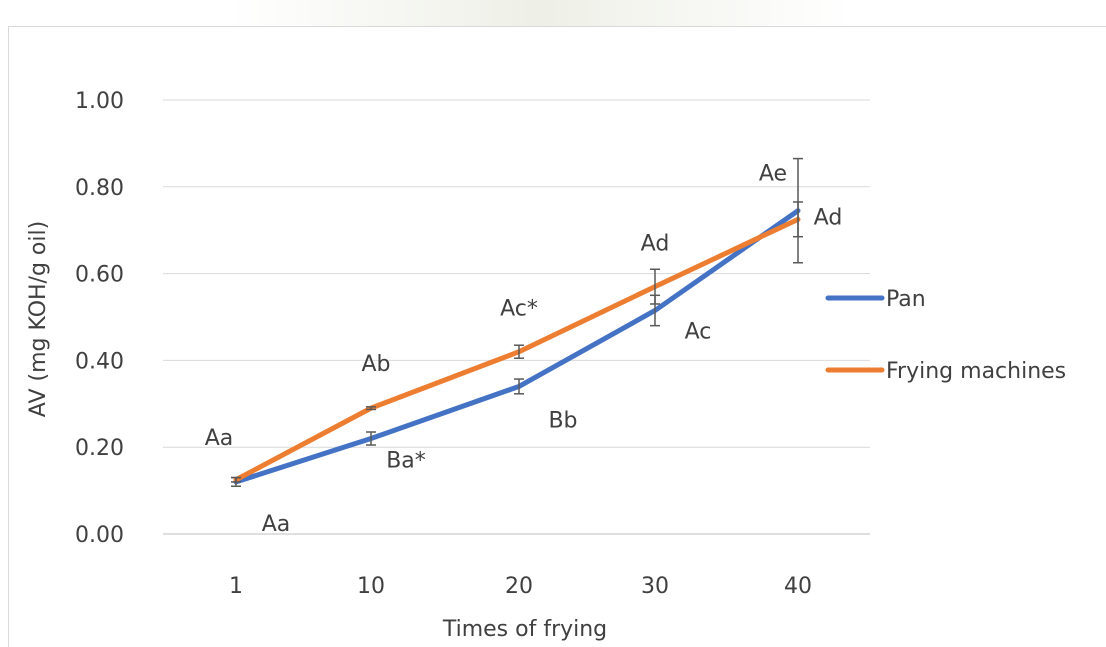 This screenshot has width=1106, height=647. What do you see at coordinates (562, 420) in the screenshot?
I see `data-label: Bb` at bounding box center [562, 420].